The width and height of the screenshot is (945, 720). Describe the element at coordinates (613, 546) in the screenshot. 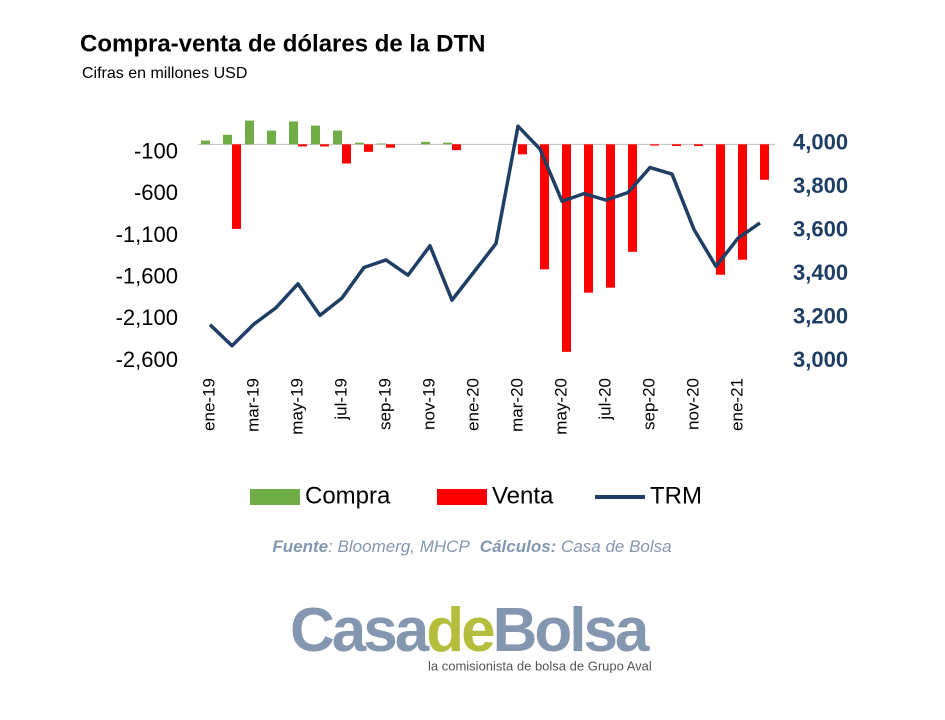

I see `calc-text: Casa de Bolsa` at that location.